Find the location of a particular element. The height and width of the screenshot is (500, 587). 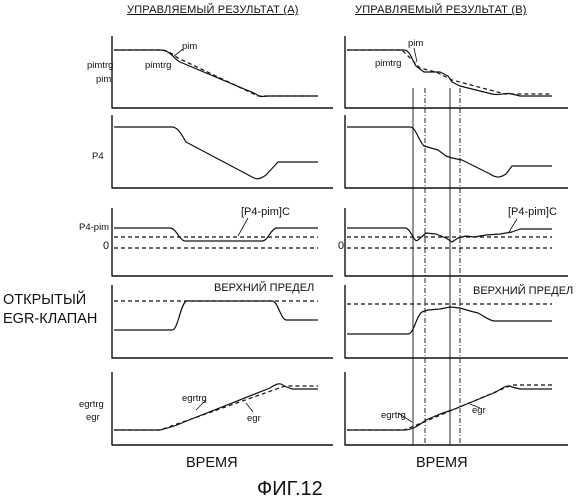

p4-b-axes is located at coordinates (456, 151).